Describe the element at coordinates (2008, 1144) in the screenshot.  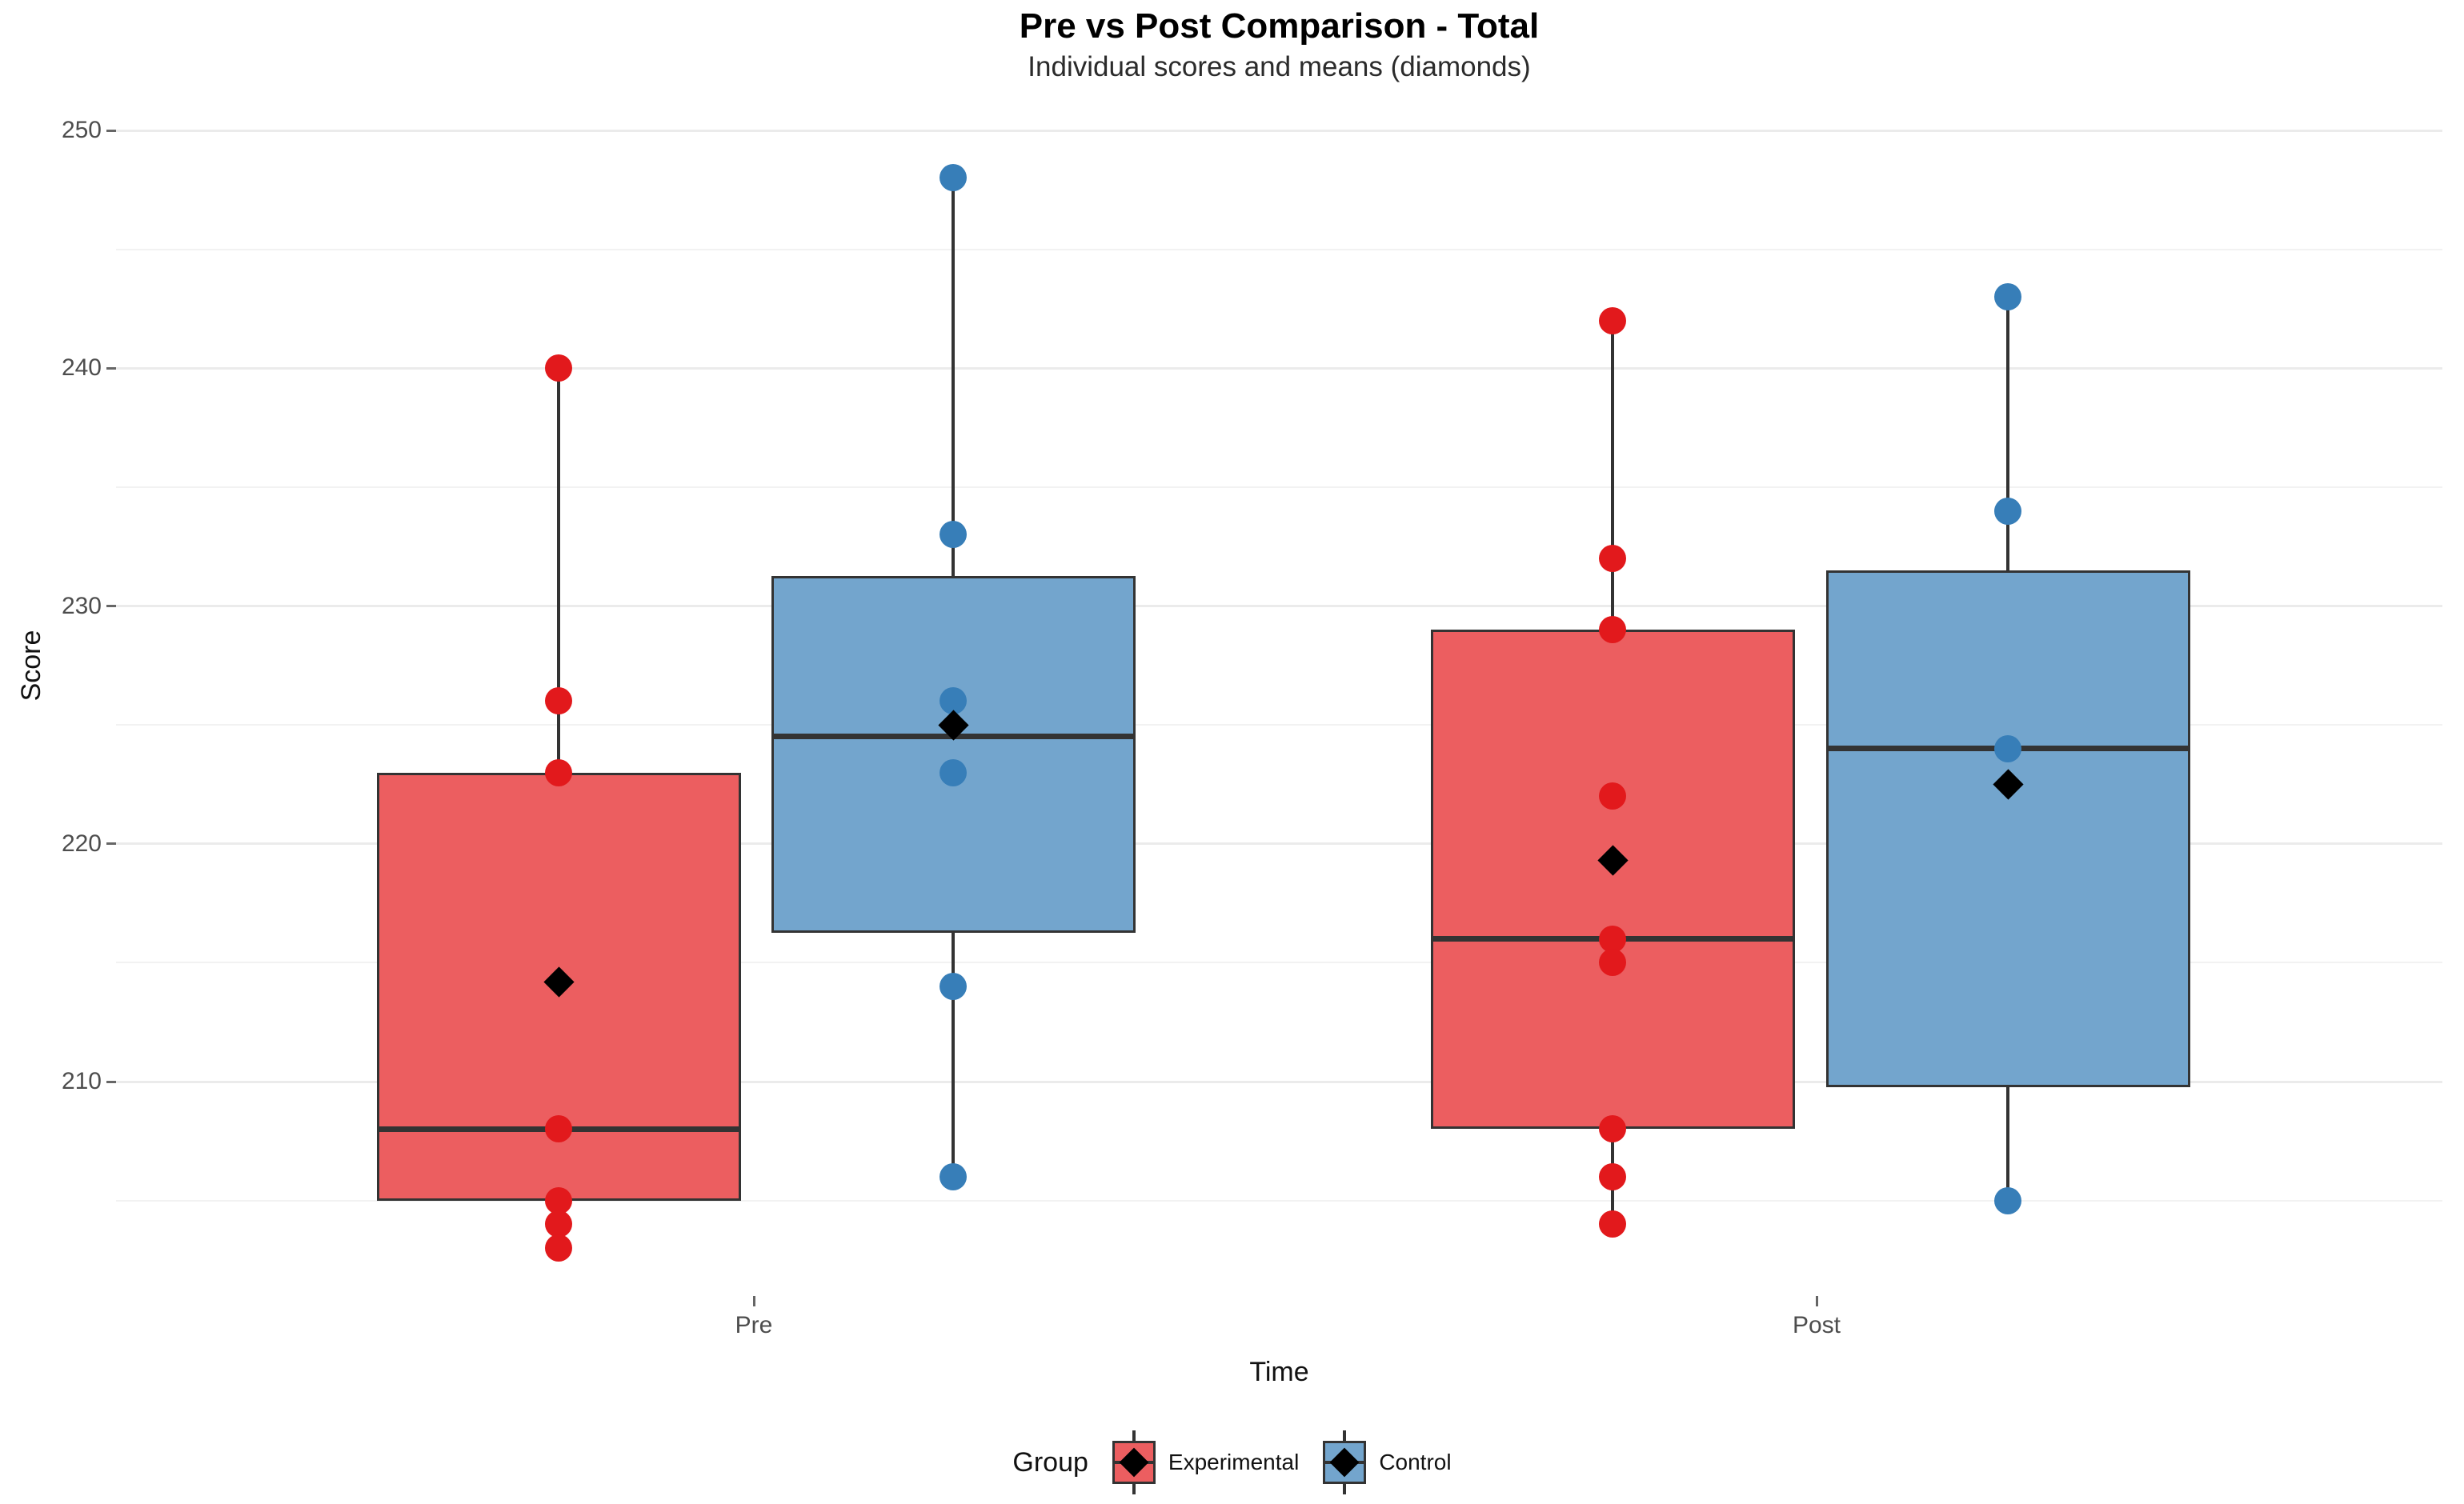
I see `whisker-lower-post-control` at that location.